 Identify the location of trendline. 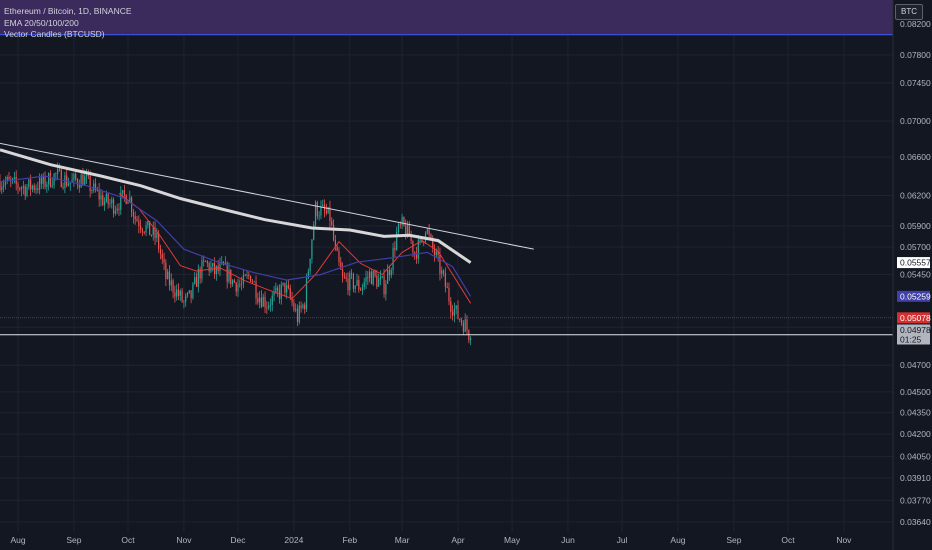
(267, 196).